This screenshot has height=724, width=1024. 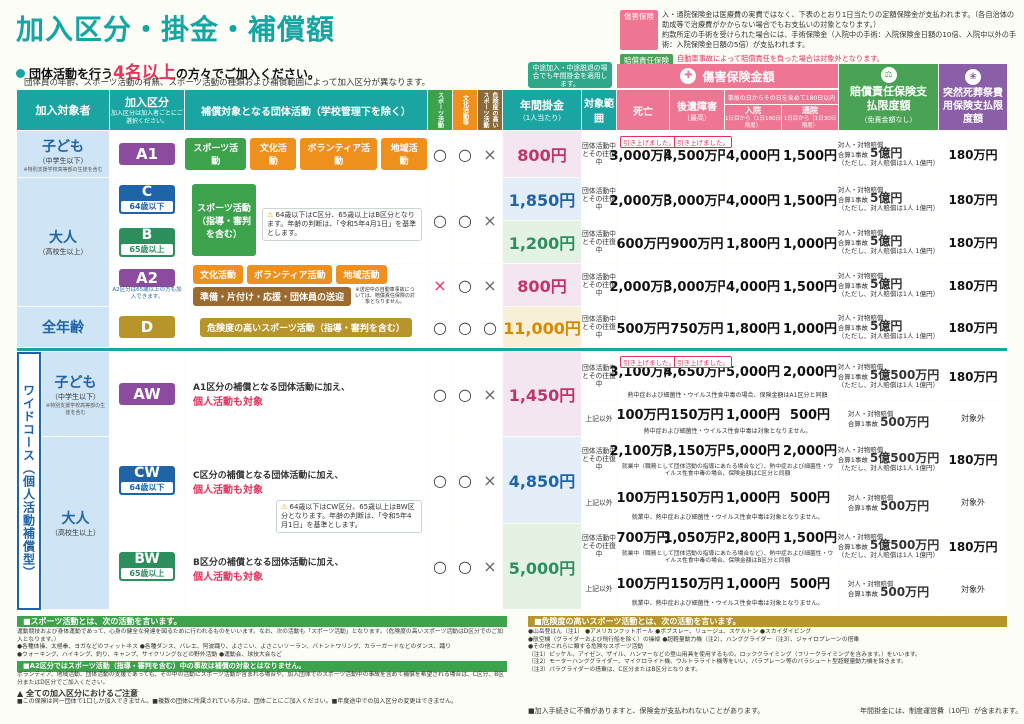 I want to click on funeral-excluded: 対象外, so click(x=973, y=589).